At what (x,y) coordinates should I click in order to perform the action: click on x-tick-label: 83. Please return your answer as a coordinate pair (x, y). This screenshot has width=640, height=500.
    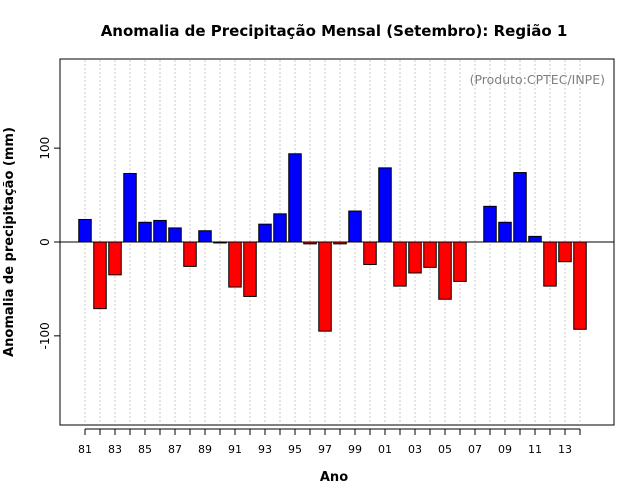
    Looking at the image, I should click on (115, 449).